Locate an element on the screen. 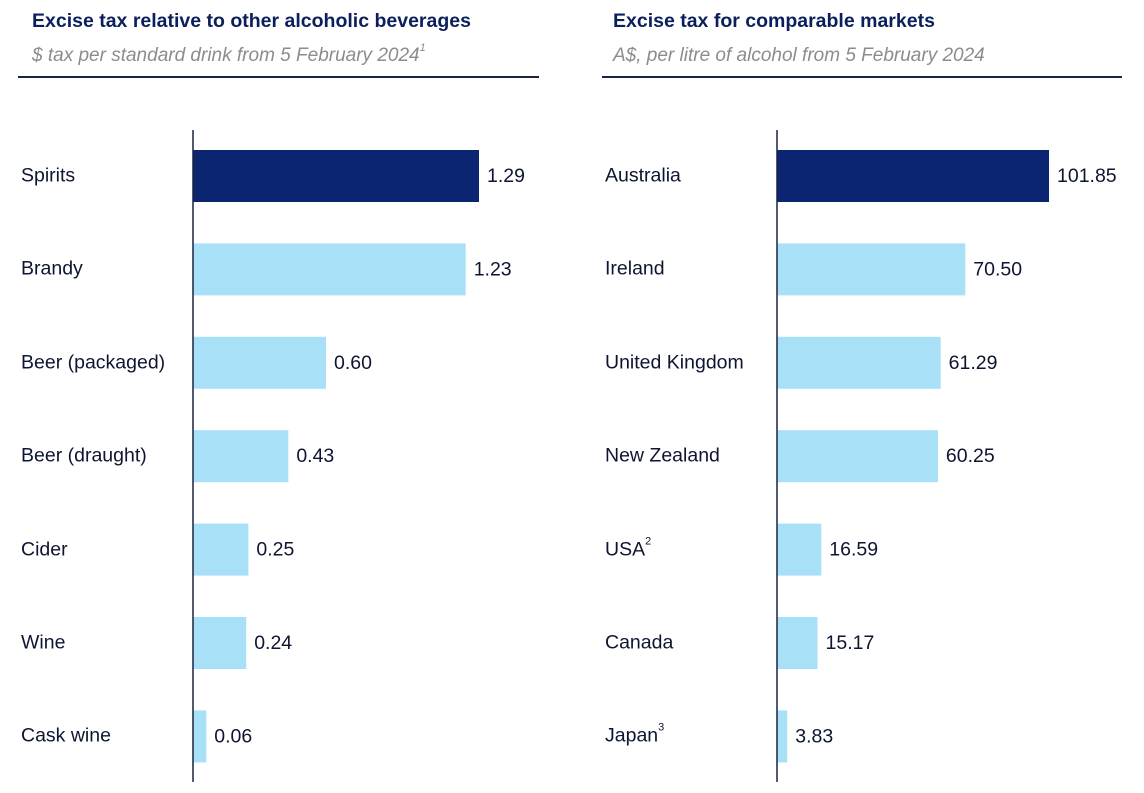 The width and height of the screenshot is (1144, 793). category-label-text: Cider is located at coordinates (44, 549).